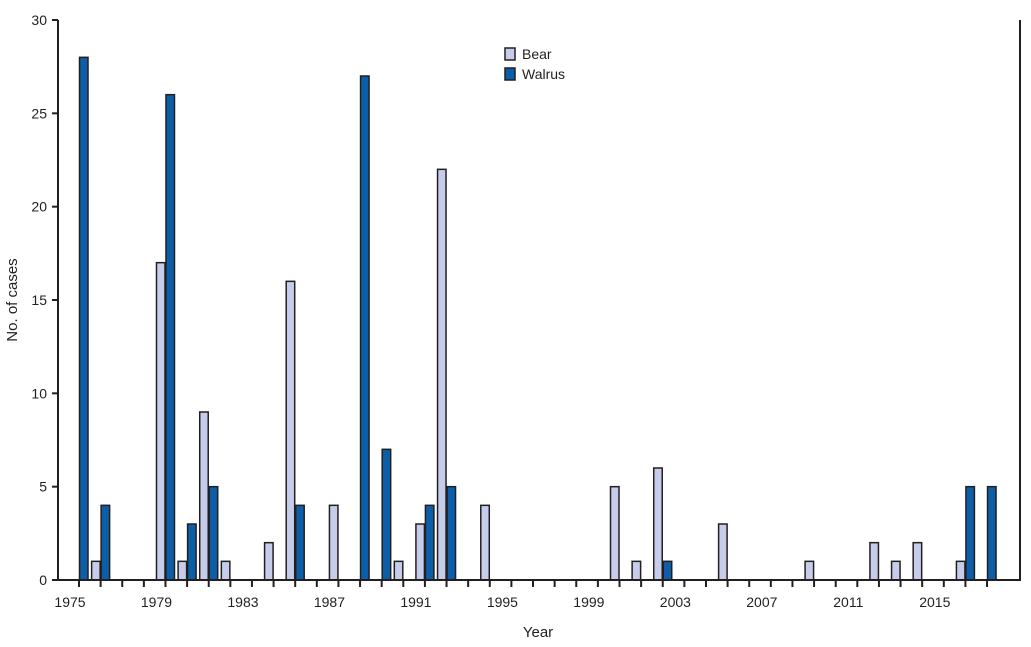 Image resolution: width=1031 pixels, height=647 pixels. I want to click on x-tick-label: 2007, so click(761, 602).